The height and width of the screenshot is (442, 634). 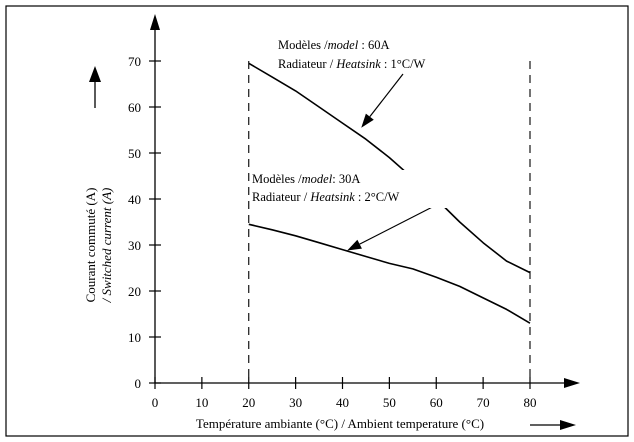 I want to click on annotation-30a-model: Modèles /model: 30A, so click(x=306, y=179).